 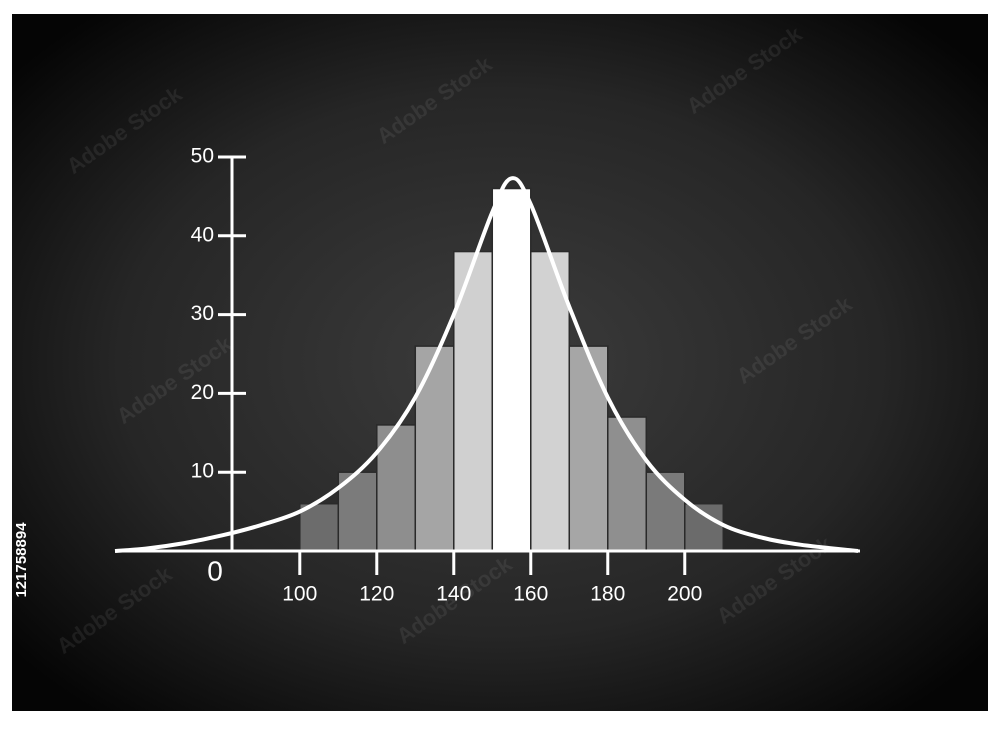 I want to click on x-tick-label: 200, so click(x=684, y=594).